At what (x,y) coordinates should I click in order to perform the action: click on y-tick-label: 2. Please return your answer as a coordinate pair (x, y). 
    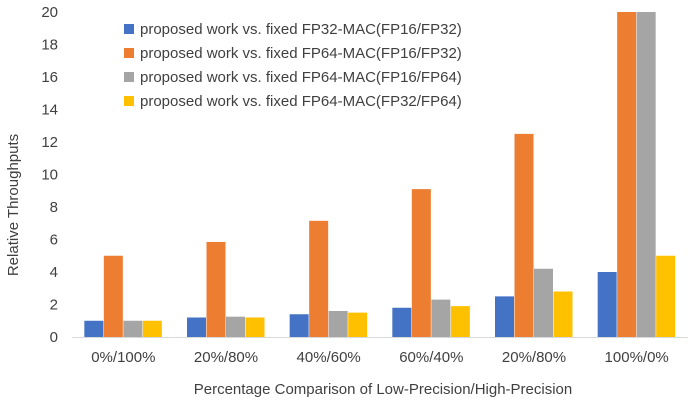
    Looking at the image, I should click on (54, 305).